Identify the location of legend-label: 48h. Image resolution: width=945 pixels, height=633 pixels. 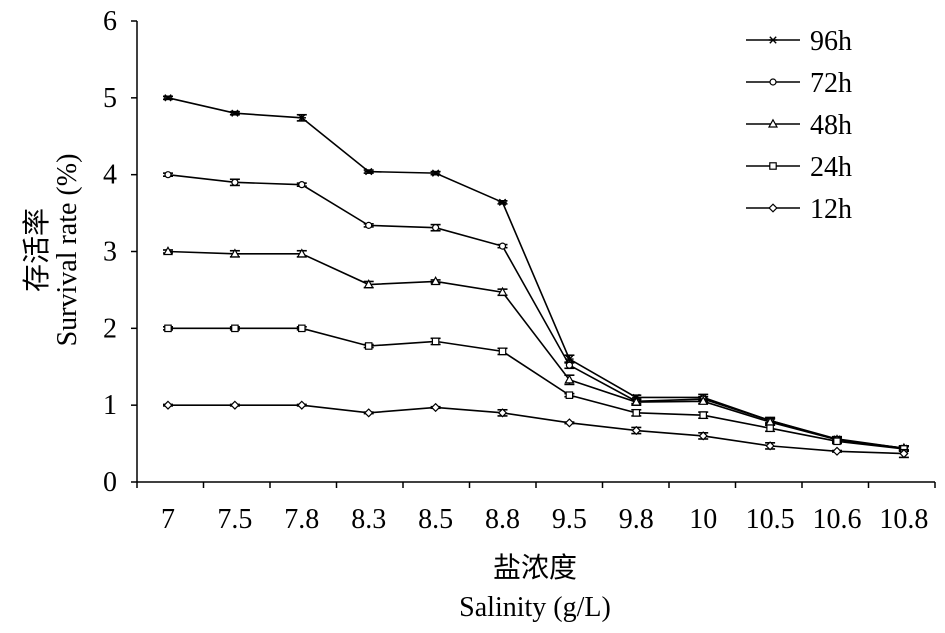
(831, 125).